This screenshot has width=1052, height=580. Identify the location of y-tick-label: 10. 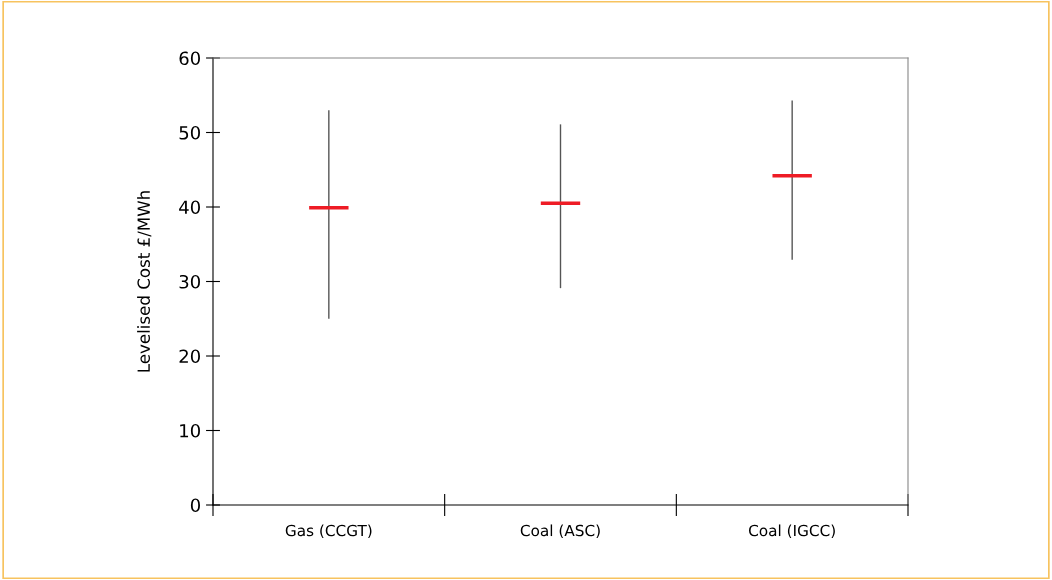
(190, 430).